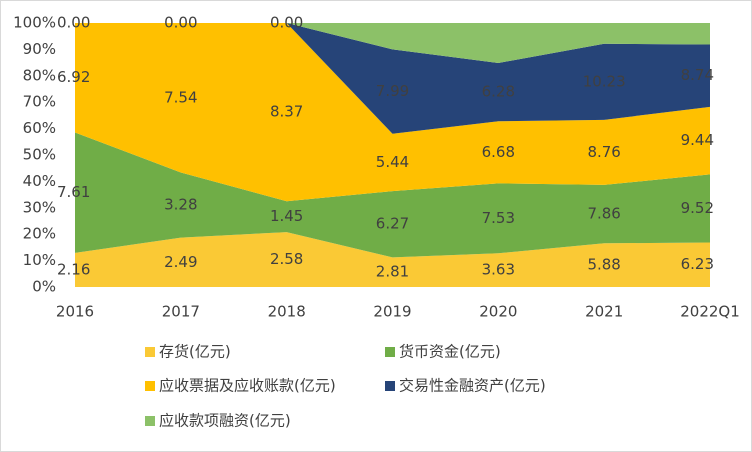 This screenshot has width=752, height=452. Describe the element at coordinates (603, 214) in the screenshot. I see `data-label: 7.86` at that location.